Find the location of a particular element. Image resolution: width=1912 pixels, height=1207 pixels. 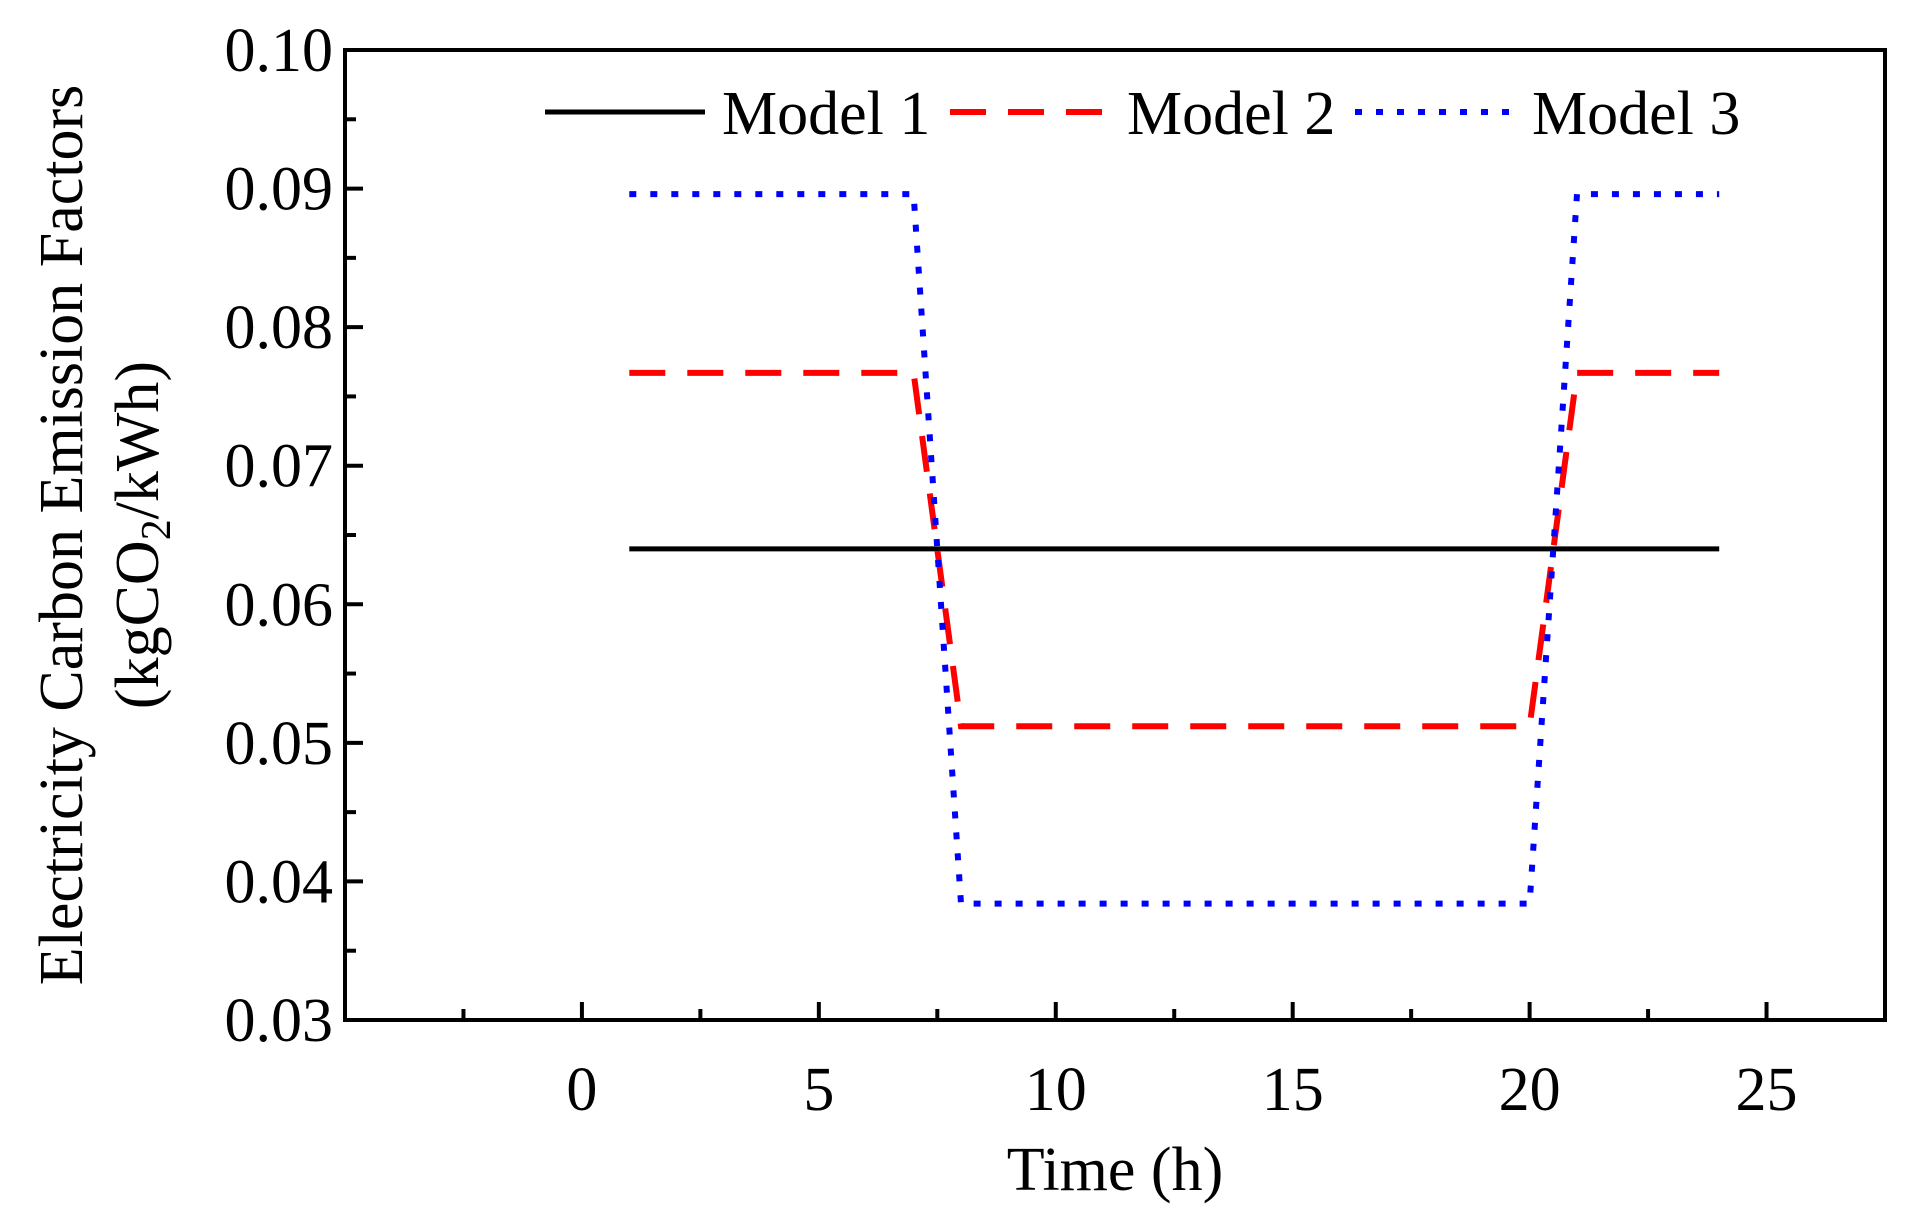

x-tick-label: 0 is located at coordinates (581, 1090).